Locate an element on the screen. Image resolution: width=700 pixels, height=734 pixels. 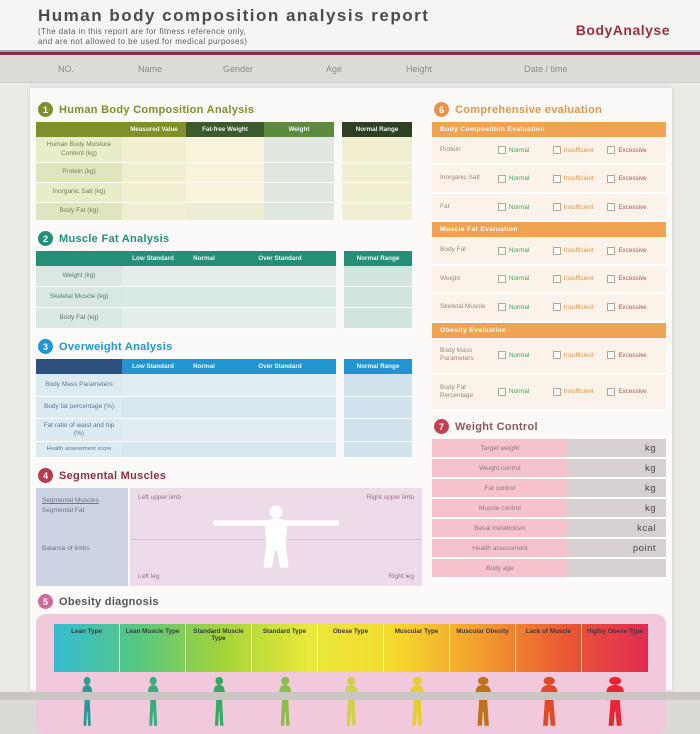
field-datetime: Date / time is located at coordinates (546, 68).